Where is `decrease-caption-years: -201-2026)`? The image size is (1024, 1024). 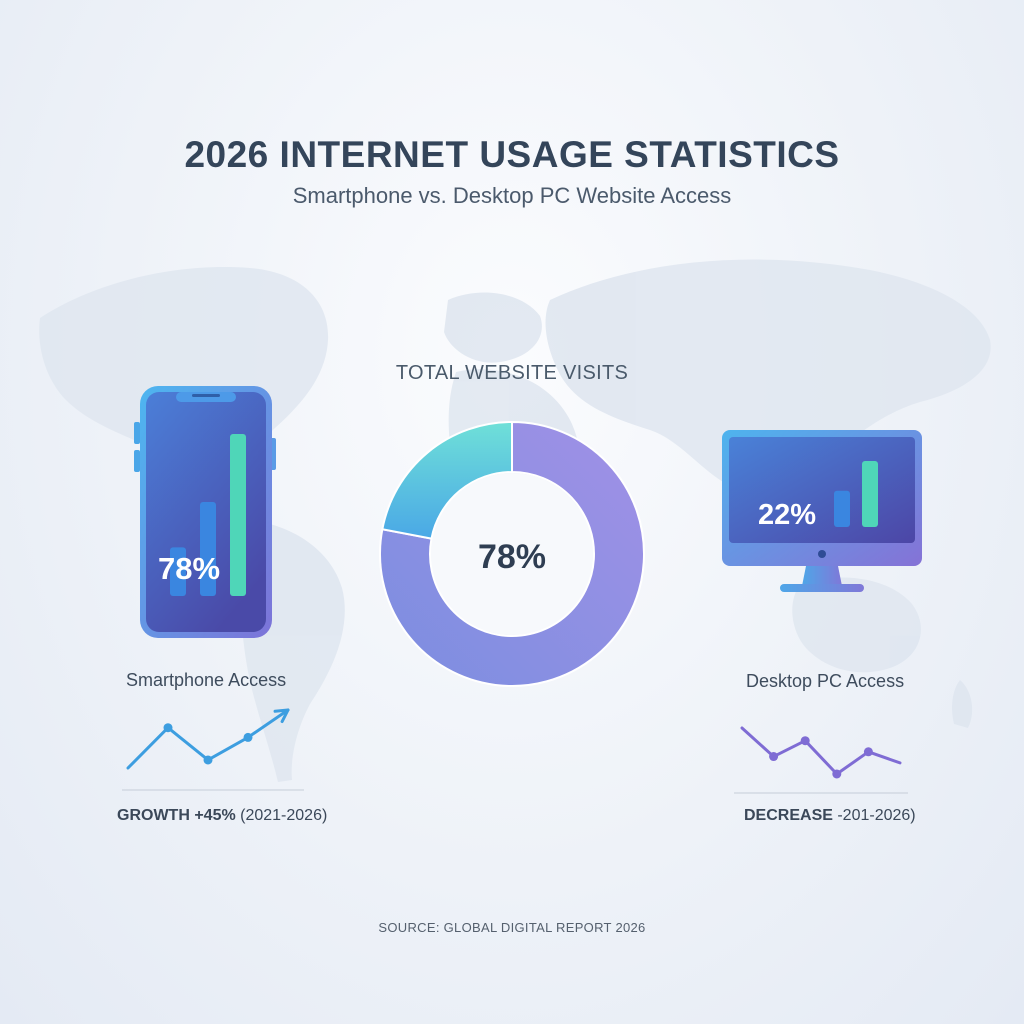
decrease-caption-years: -201-2026) is located at coordinates (874, 815).